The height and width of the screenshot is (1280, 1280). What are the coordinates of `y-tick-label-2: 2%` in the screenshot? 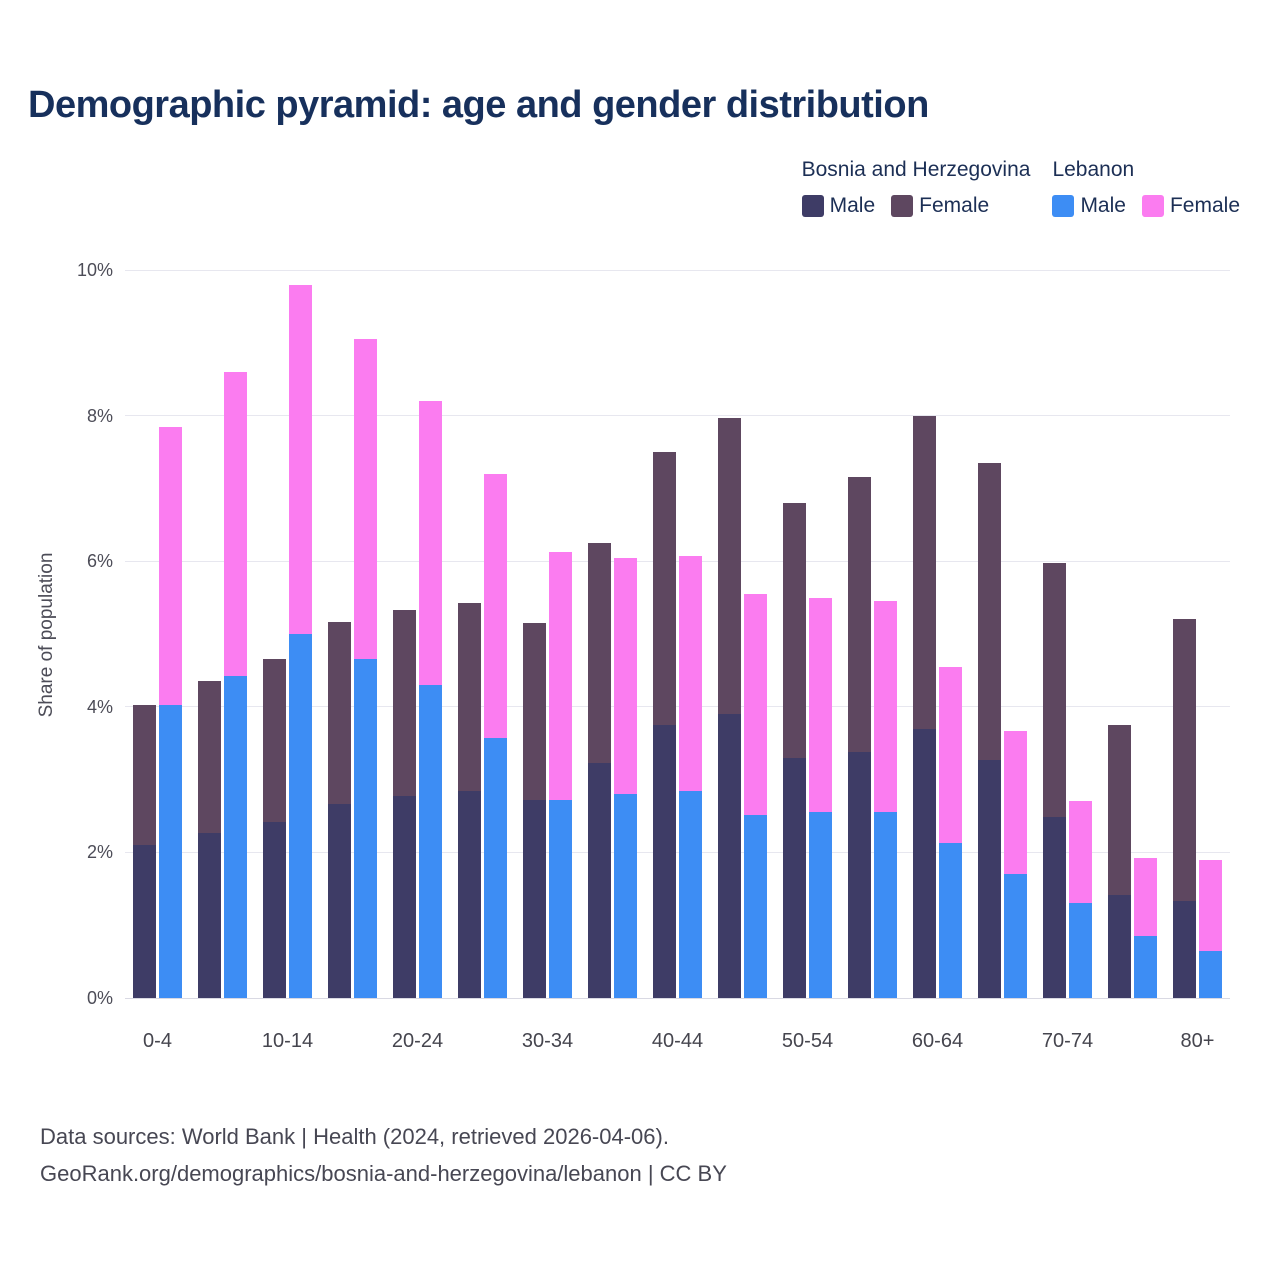 It's located at (99, 852).